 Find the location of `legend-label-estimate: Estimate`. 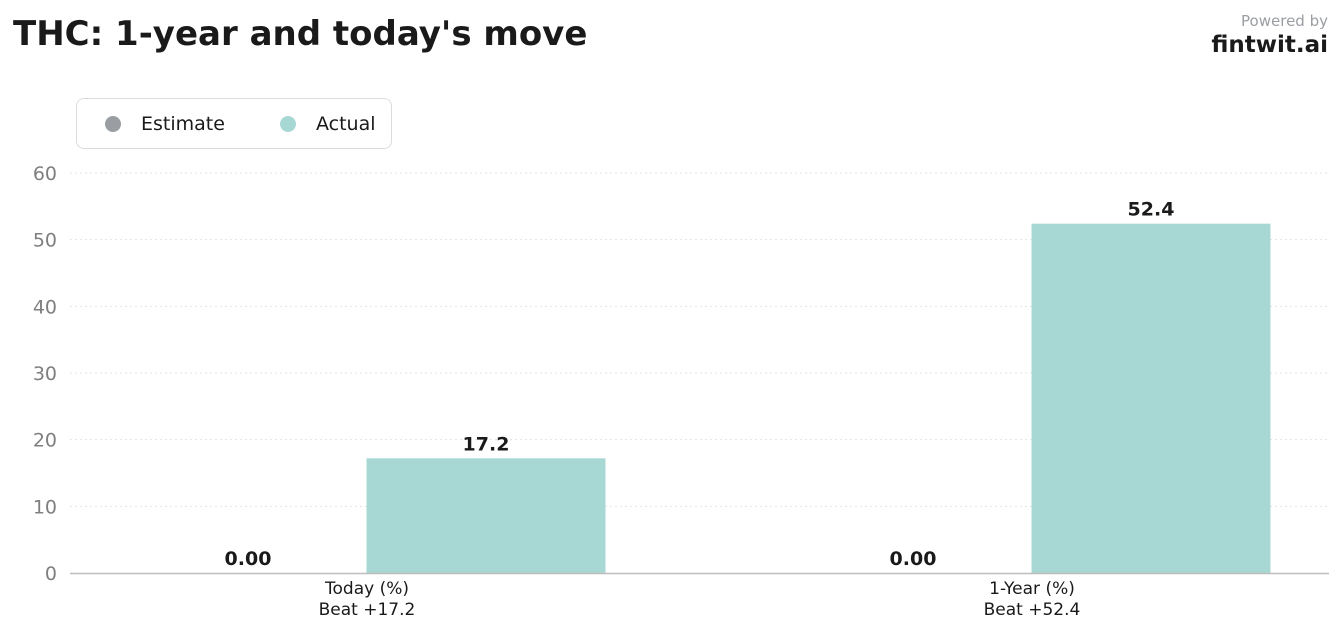

legend-label-estimate: Estimate is located at coordinates (183, 123).